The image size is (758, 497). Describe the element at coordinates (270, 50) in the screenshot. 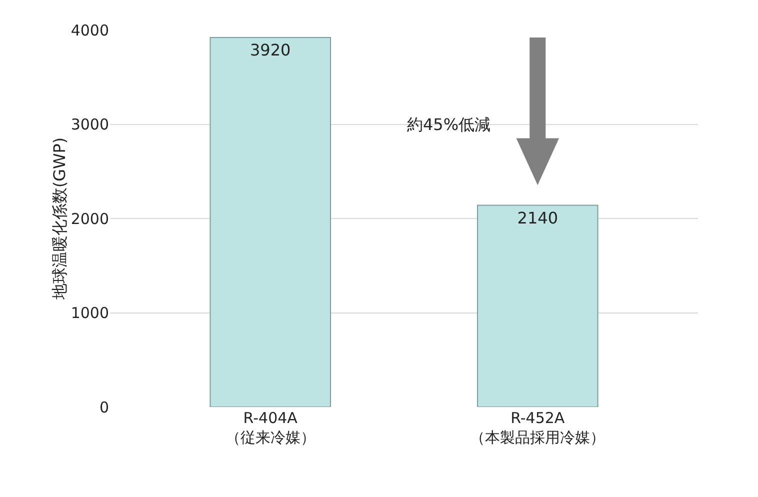

I see `data-label: 3920` at that location.